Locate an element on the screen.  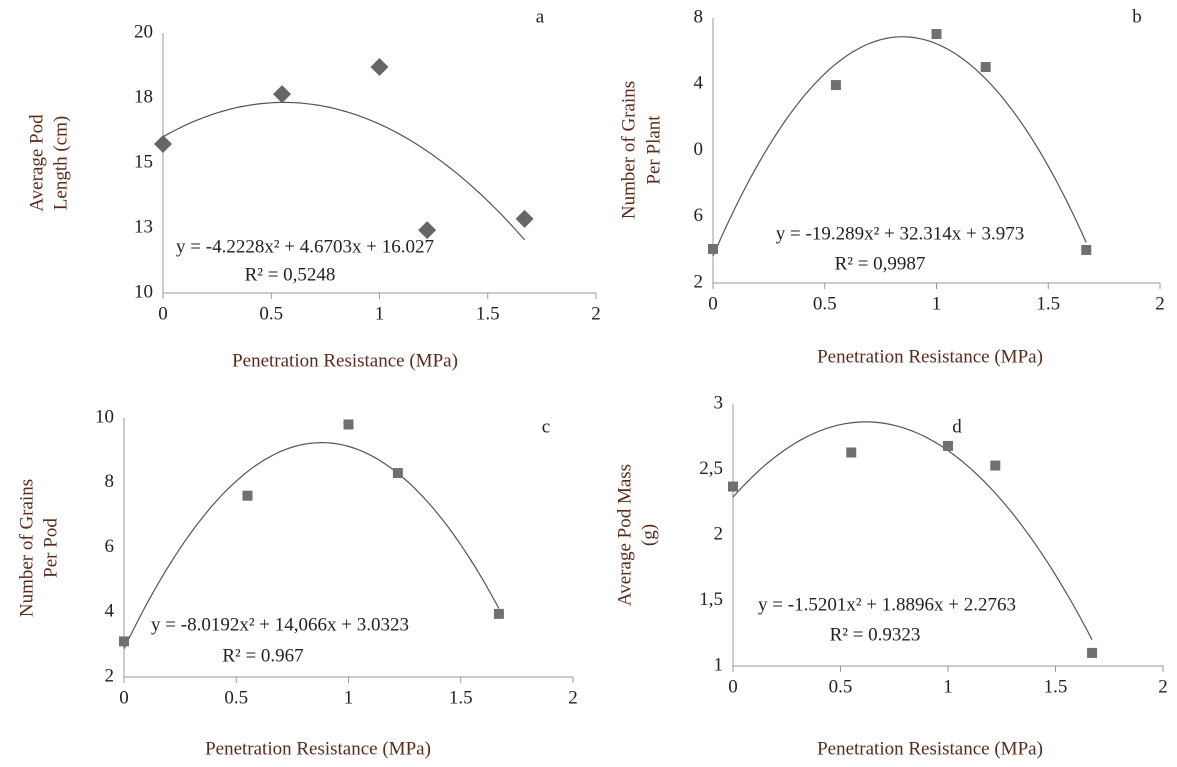
y-tick-label: 0 is located at coordinates (699, 149).